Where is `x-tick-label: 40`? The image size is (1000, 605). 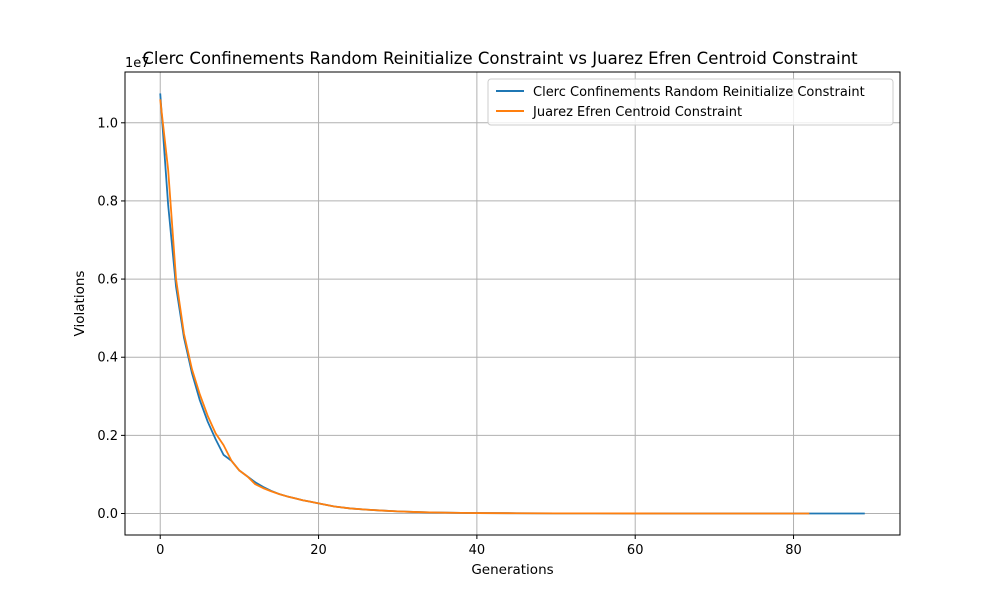 x-tick-label: 40 is located at coordinates (477, 550).